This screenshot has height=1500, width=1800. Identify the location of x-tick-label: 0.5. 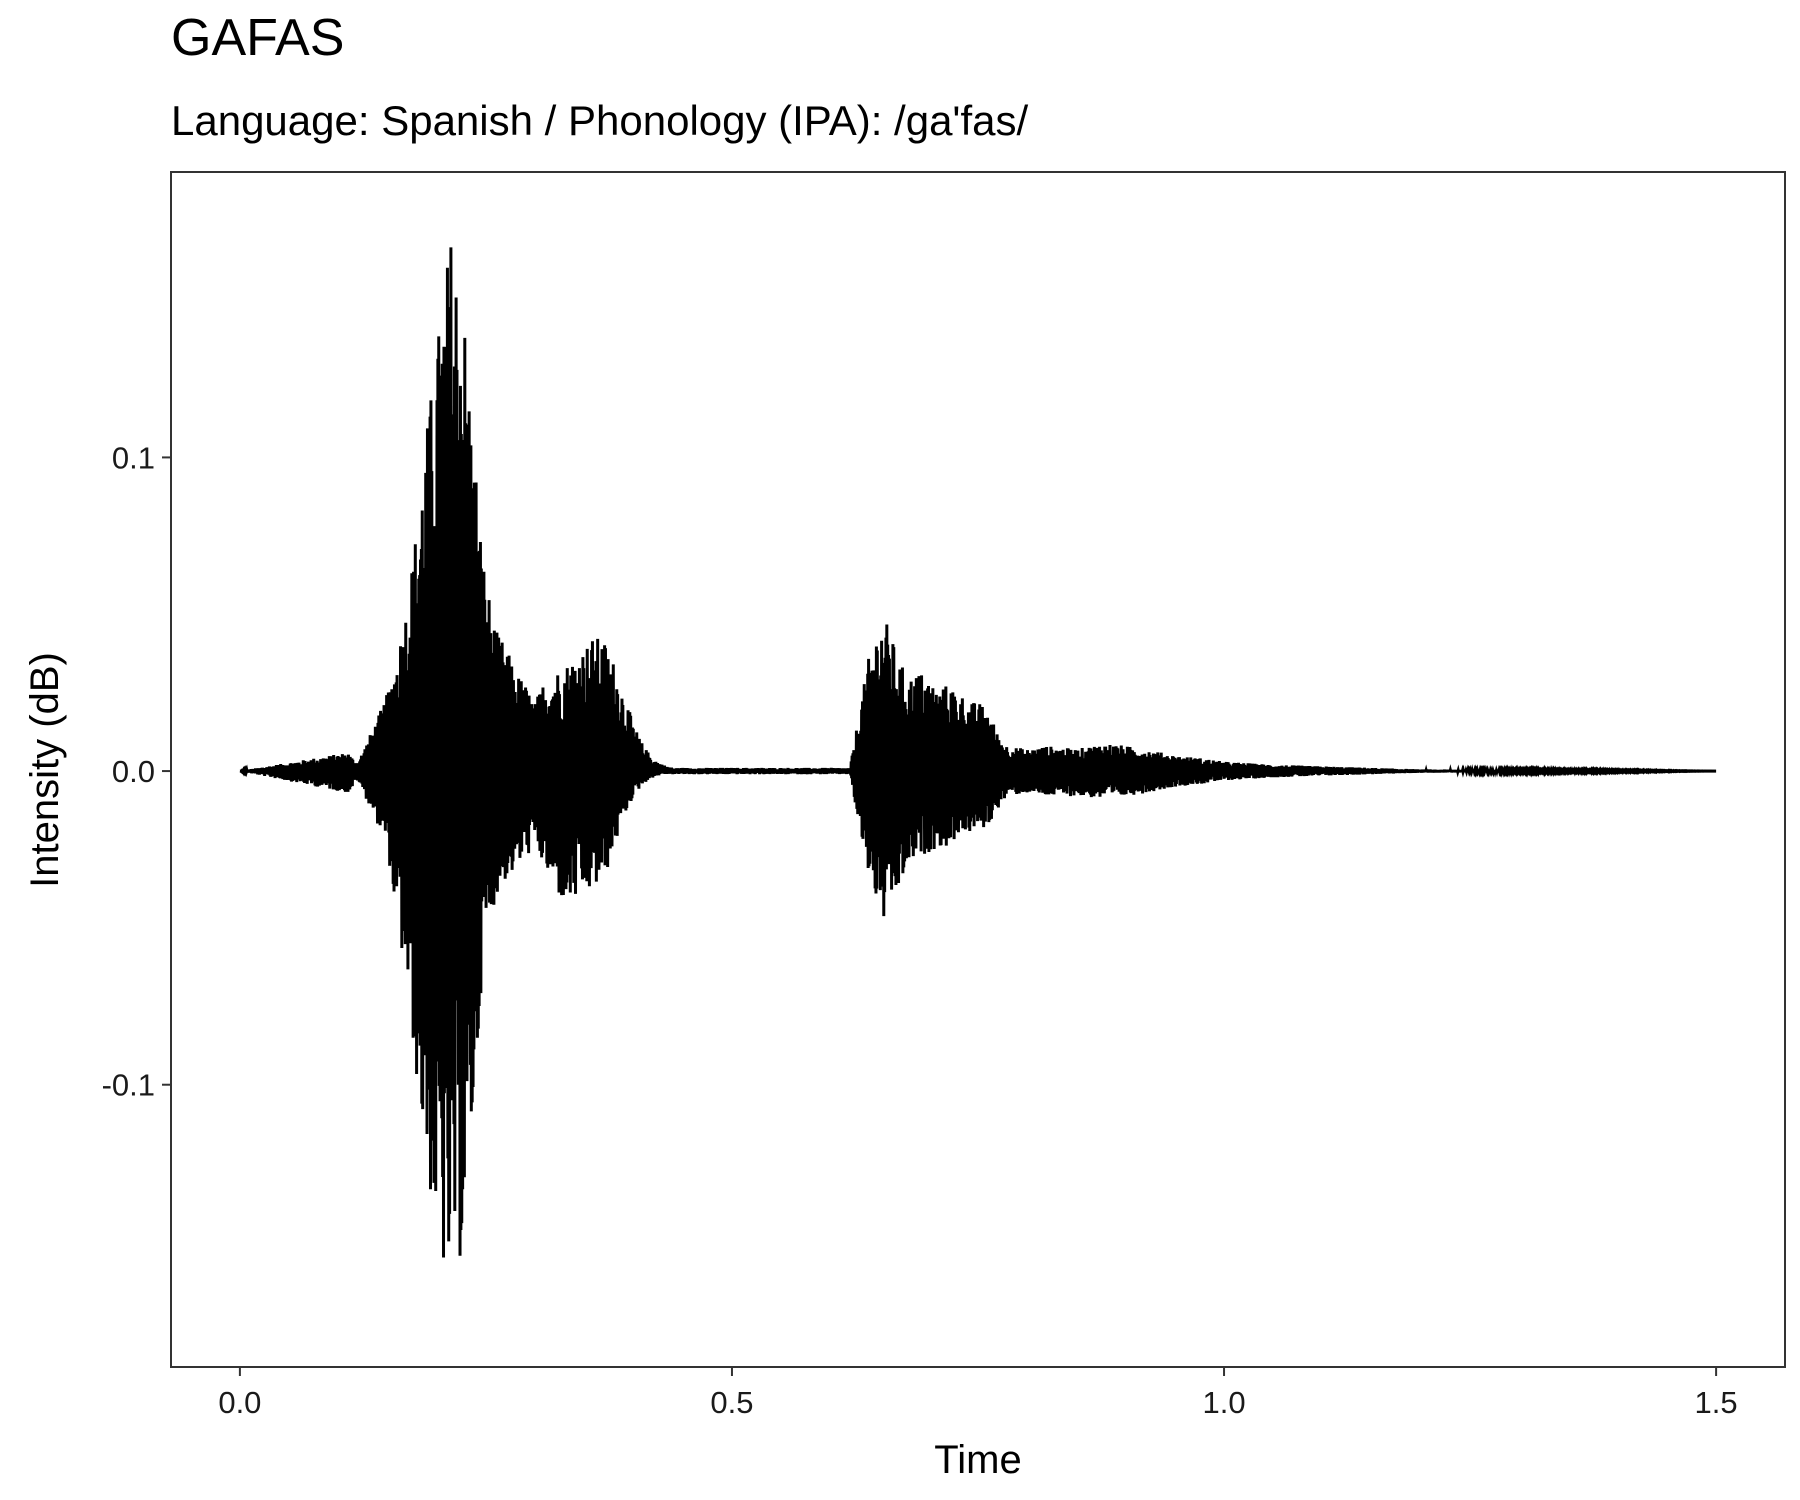
(731, 1402).